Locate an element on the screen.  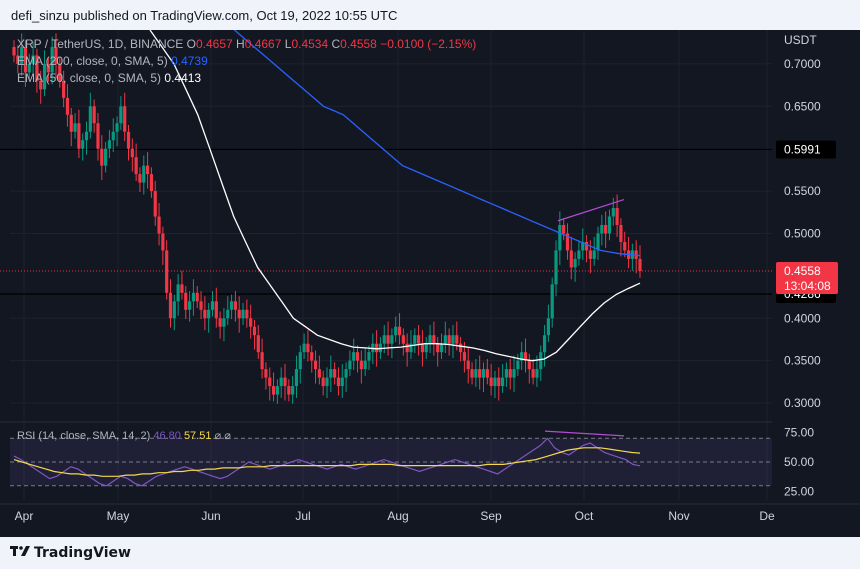
x-tick-label: De is located at coordinates (767, 516).